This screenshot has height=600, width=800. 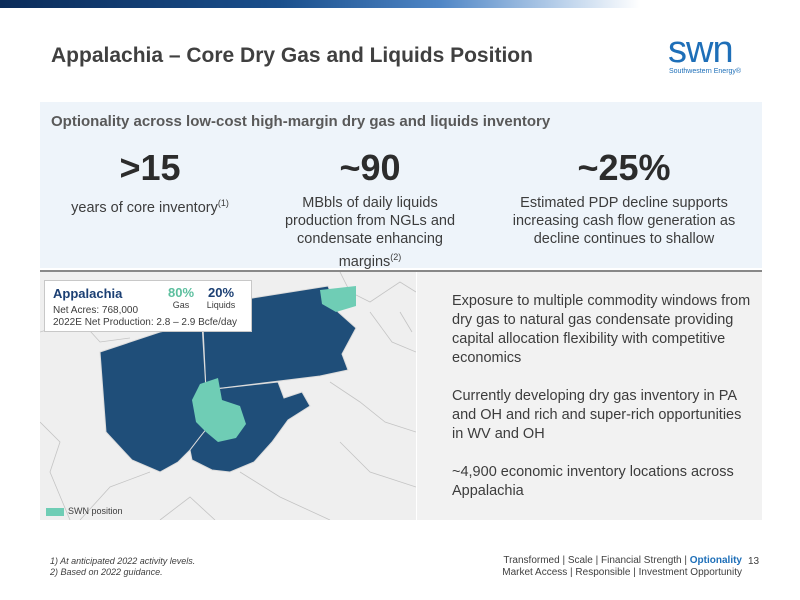 What do you see at coordinates (705, 71) in the screenshot?
I see `logo-tagline: Southwestern Energy®` at bounding box center [705, 71].